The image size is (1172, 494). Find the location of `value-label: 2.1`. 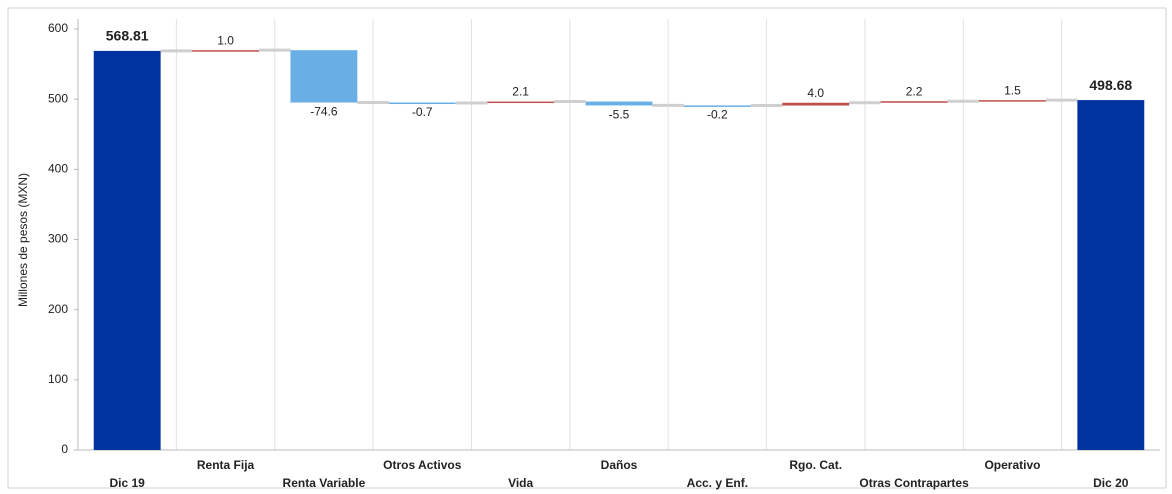

value-label: 2.1 is located at coordinates (520, 92).